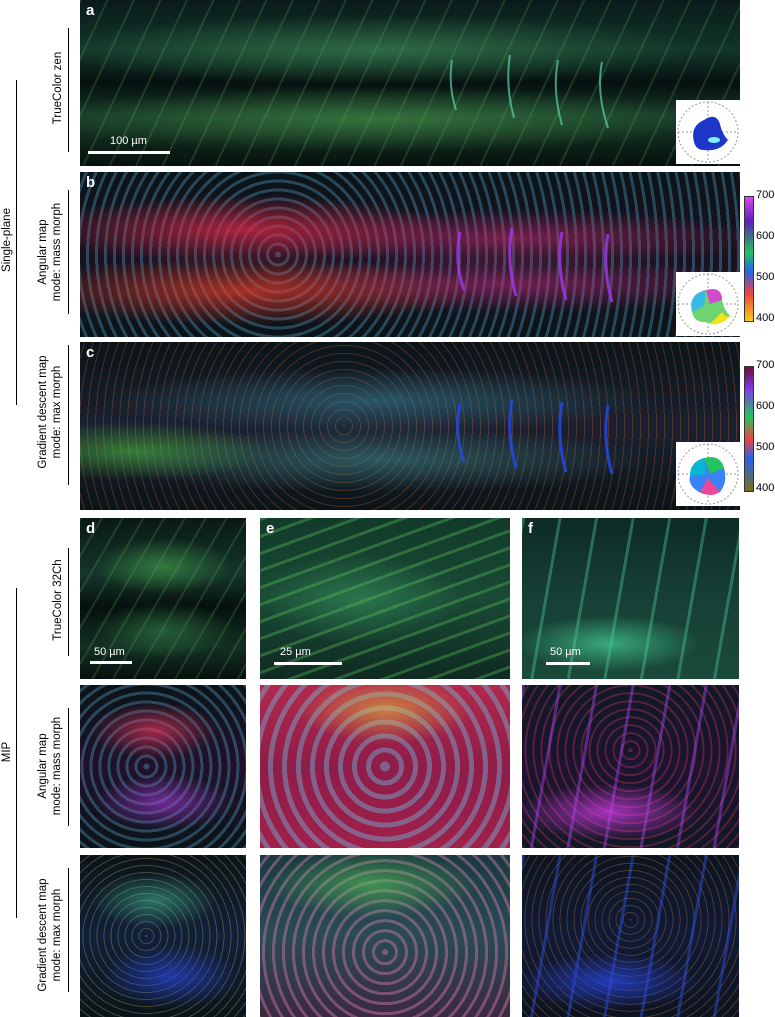 The image size is (775, 1017). I want to click on panel-letter-d: d, so click(91, 528).